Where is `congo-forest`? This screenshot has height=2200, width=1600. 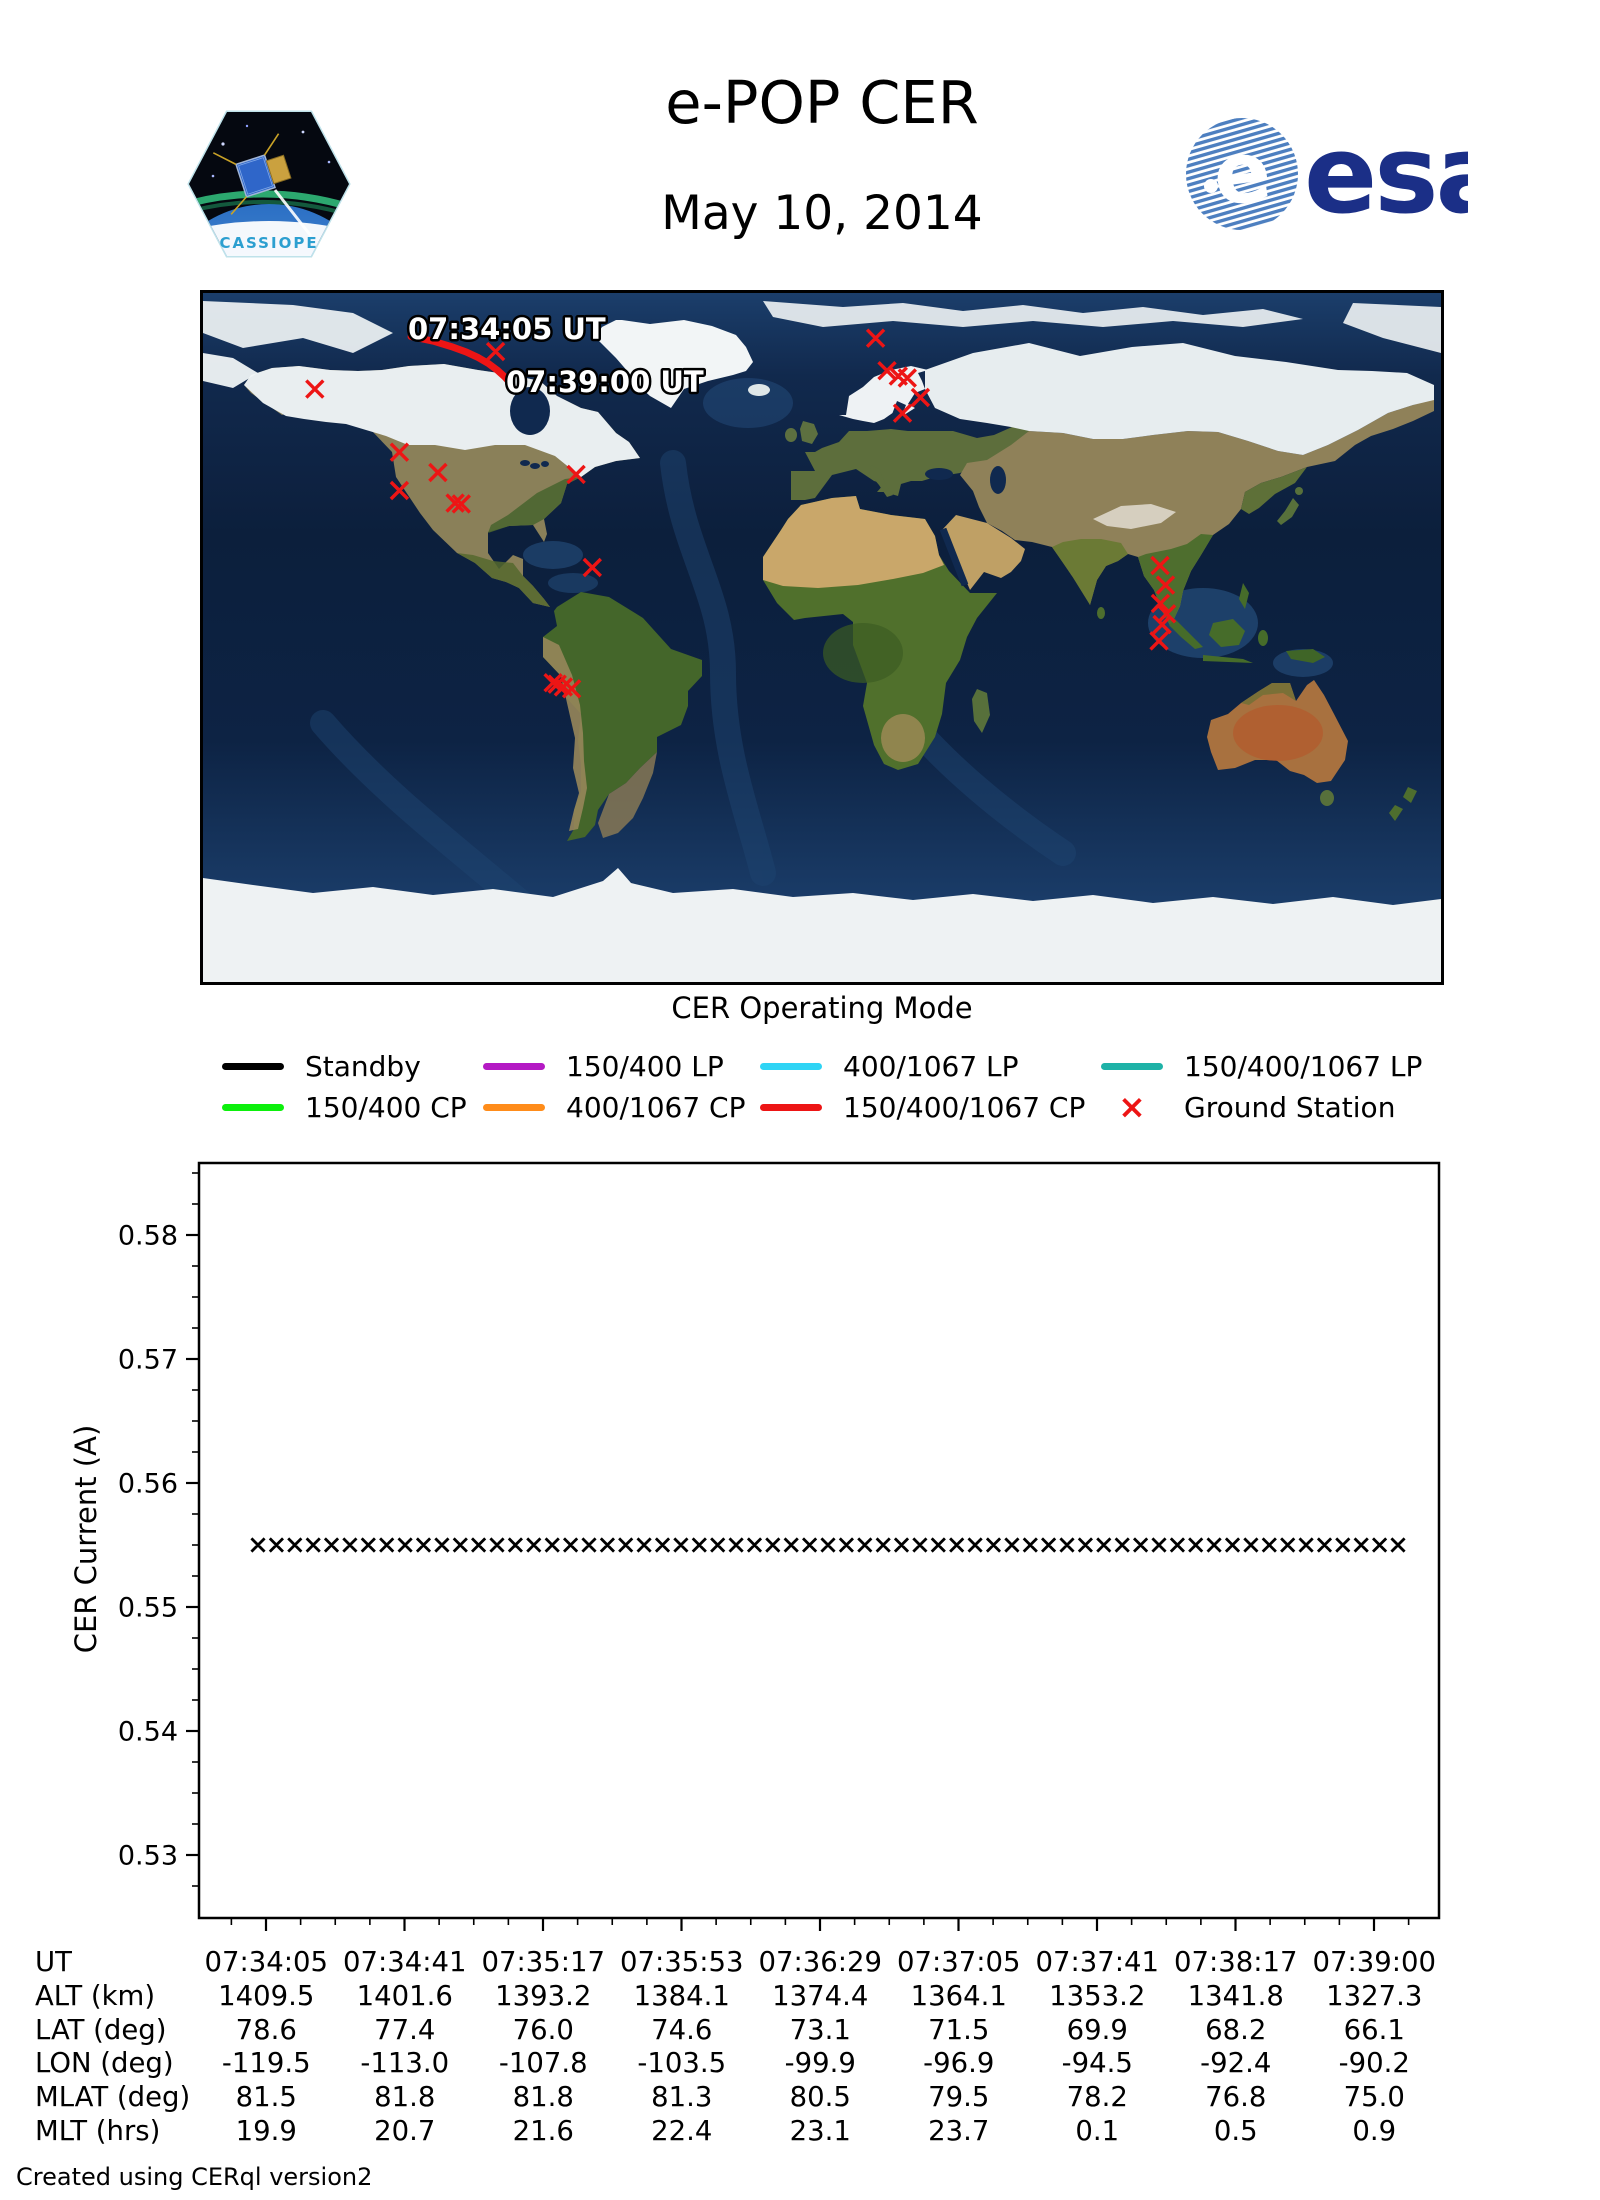
congo-forest is located at coordinates (863, 653).